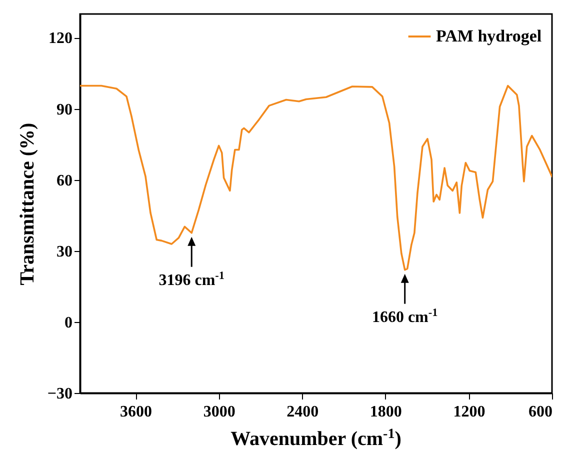  Describe the element at coordinates (386, 412) in the screenshot. I see `x-tick-label: 1800` at that location.